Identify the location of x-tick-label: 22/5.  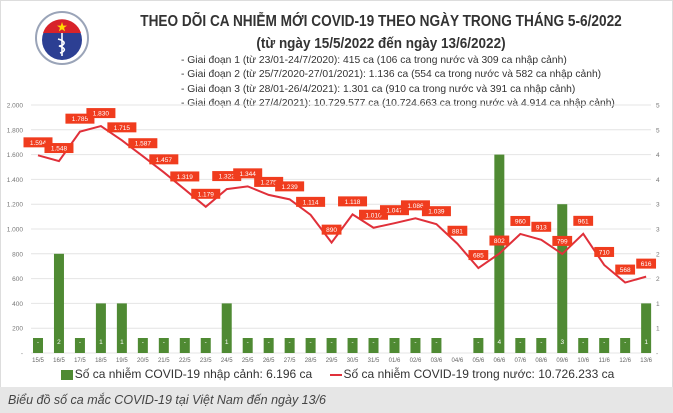
(185, 361).